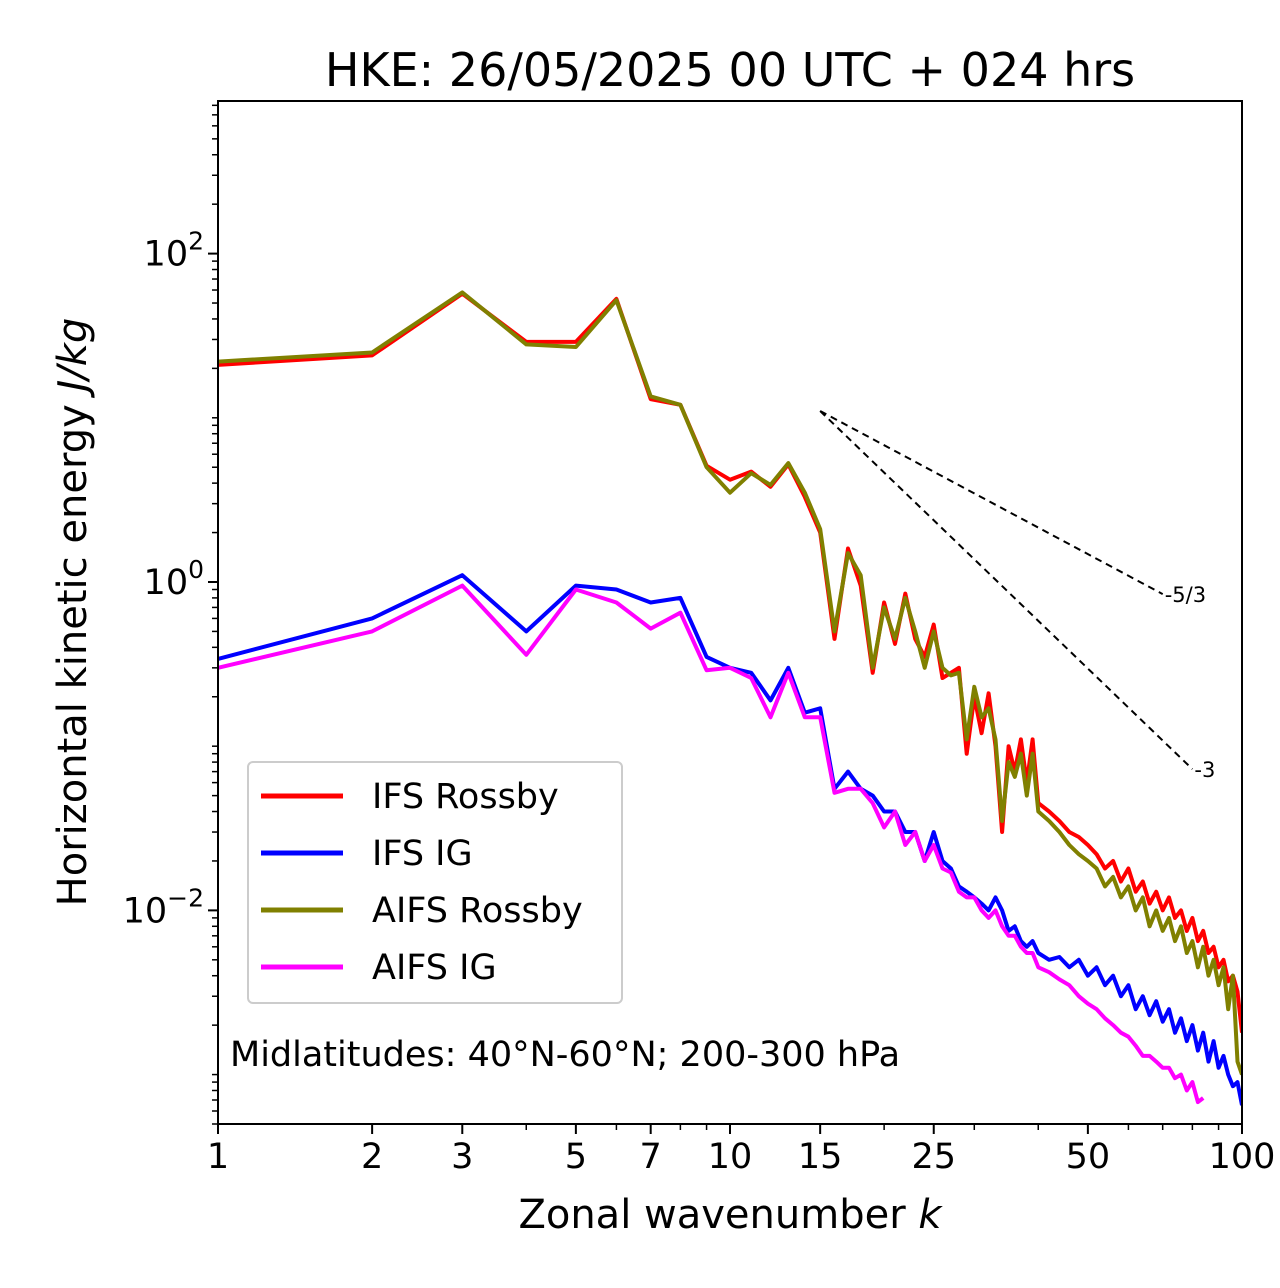  What do you see at coordinates (820, 1157) in the screenshot?
I see `x-tick-label: 15` at bounding box center [820, 1157].